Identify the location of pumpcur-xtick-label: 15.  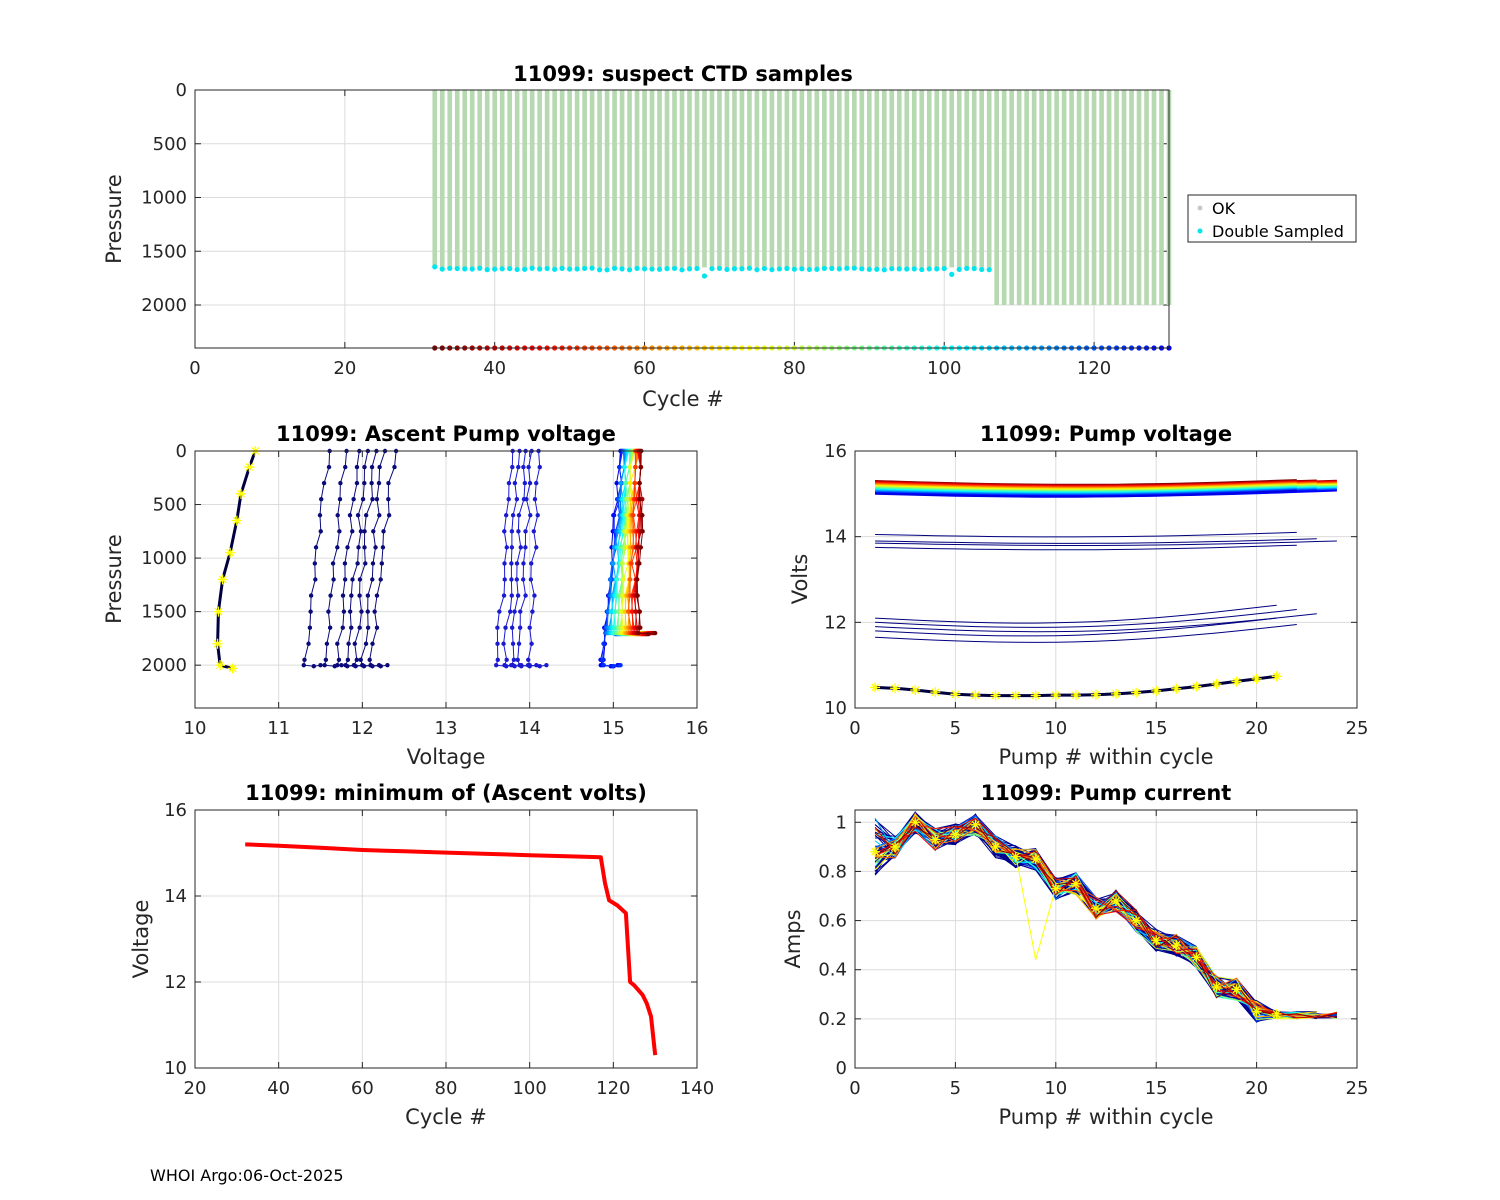
(1156, 1088).